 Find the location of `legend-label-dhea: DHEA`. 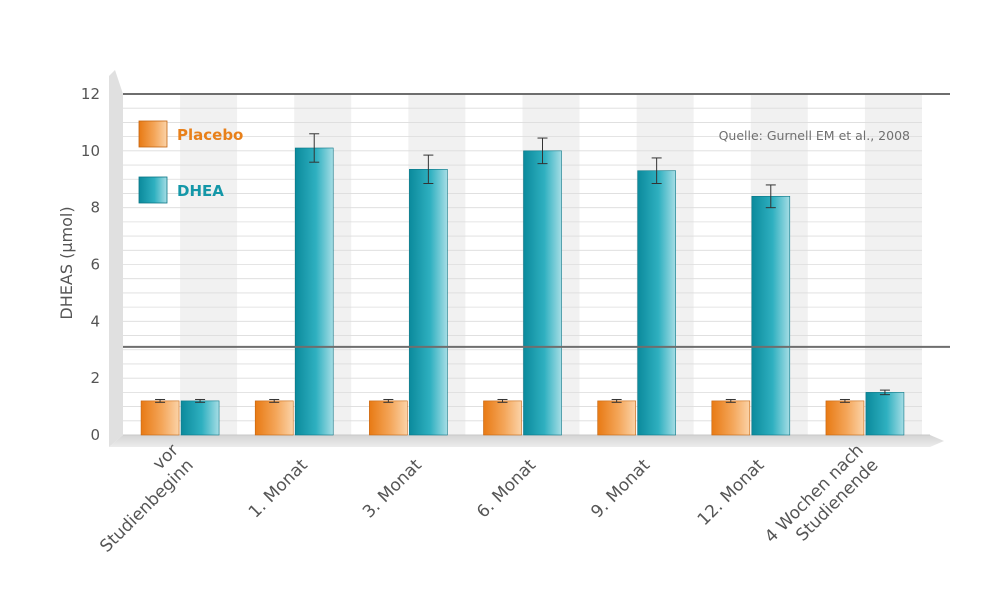

legend-label-dhea: DHEA is located at coordinates (200, 191).